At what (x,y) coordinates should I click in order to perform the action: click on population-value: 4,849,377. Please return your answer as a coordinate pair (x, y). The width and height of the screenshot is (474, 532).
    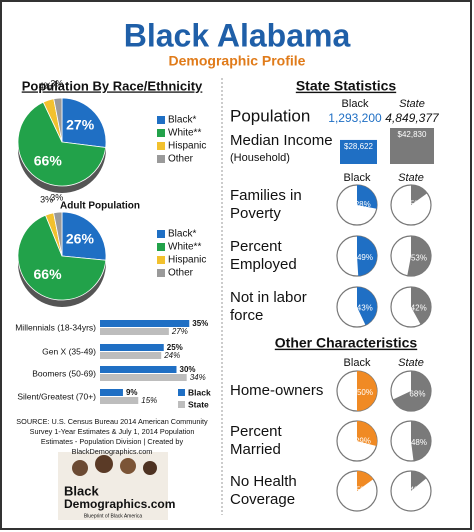
    Looking at the image, I should click on (412, 118).